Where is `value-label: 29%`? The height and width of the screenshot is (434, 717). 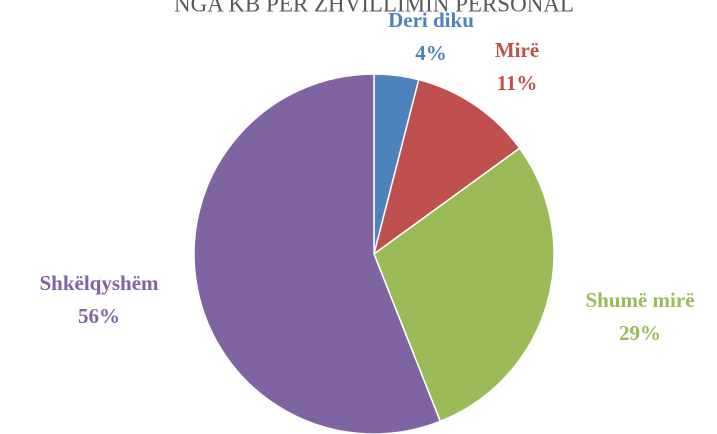 value-label: 29% is located at coordinates (640, 333).